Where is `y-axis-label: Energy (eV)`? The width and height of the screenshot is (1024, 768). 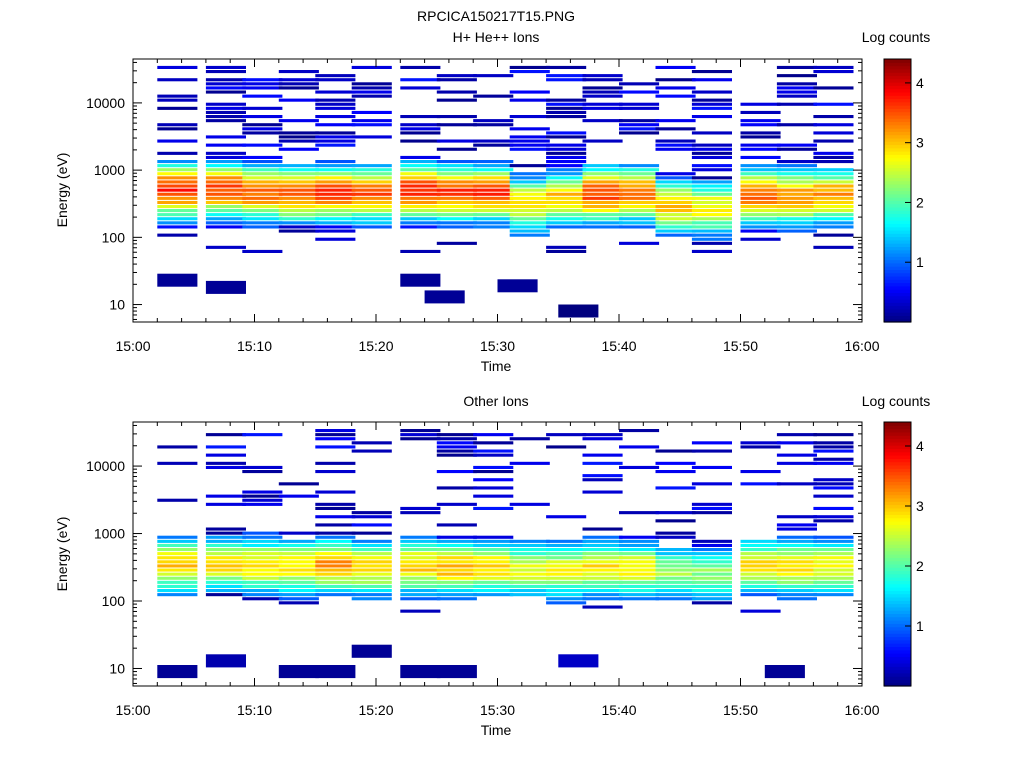
y-axis-label: Energy (eV) is located at coordinates (62, 190).